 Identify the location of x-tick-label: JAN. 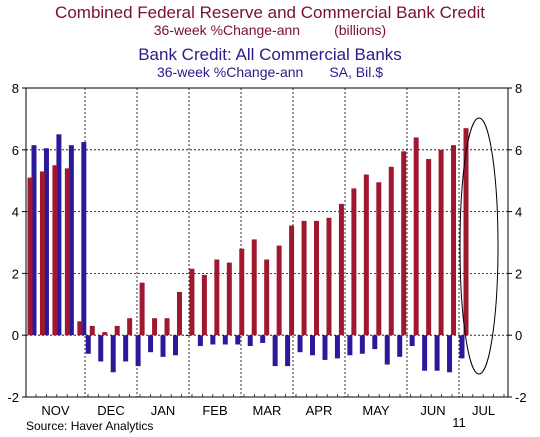
(163, 410).